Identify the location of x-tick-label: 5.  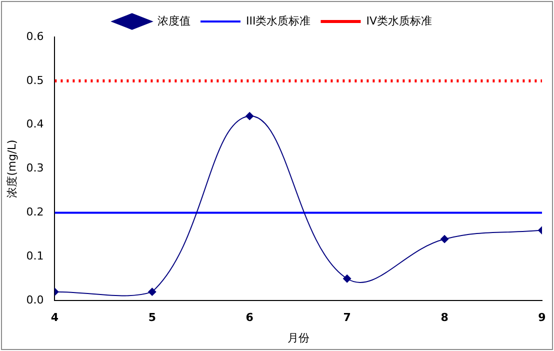
(152, 317).